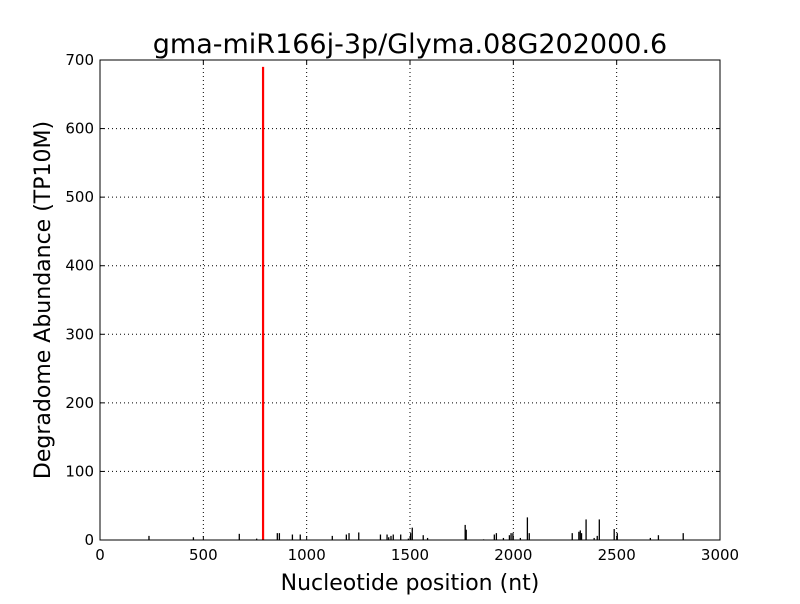 This screenshot has width=800, height=604. I want to click on y-tick-label: 400, so click(79, 266).